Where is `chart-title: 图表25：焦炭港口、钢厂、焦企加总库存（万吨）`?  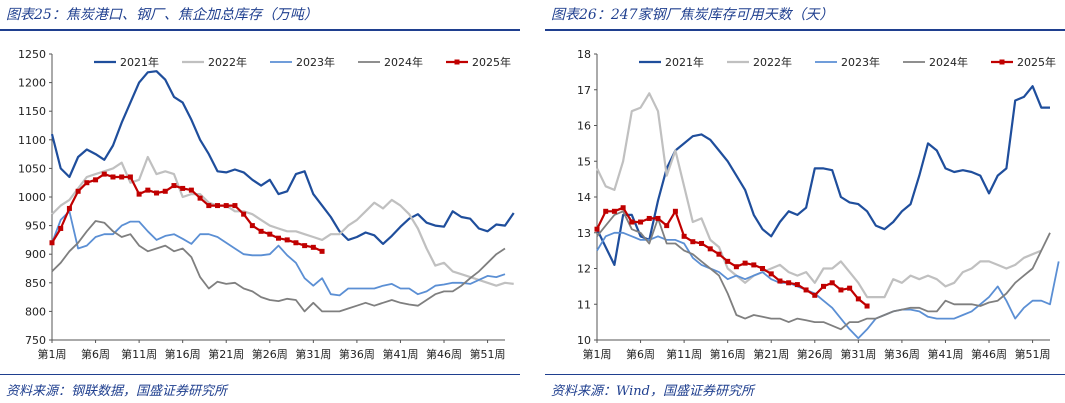
chart-title: 图表25：焦炭港口、钢厂、焦企加总库存（万吨） is located at coordinates (162, 15).